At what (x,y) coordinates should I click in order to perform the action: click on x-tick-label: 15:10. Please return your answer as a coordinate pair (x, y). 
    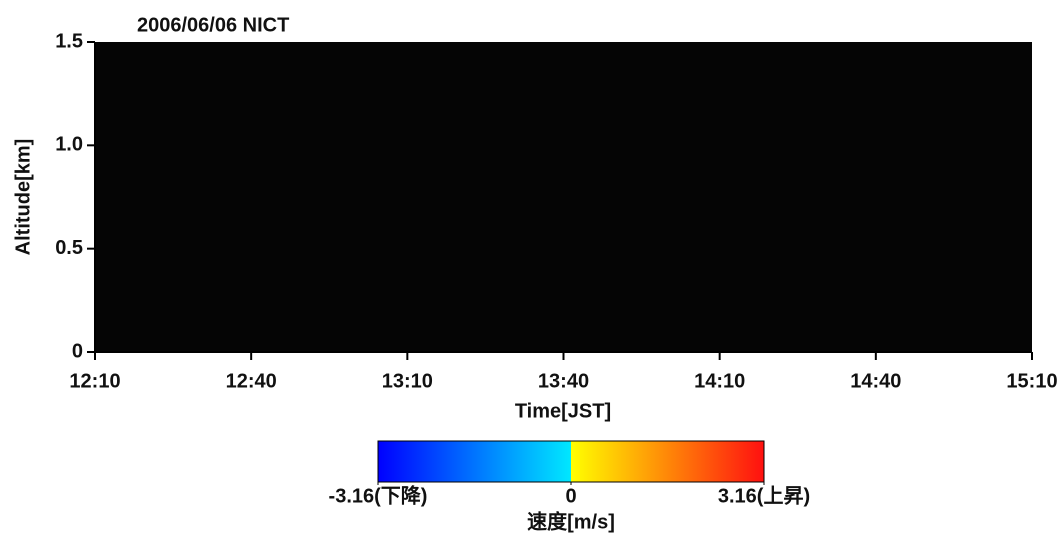
    Looking at the image, I should click on (1031, 381).